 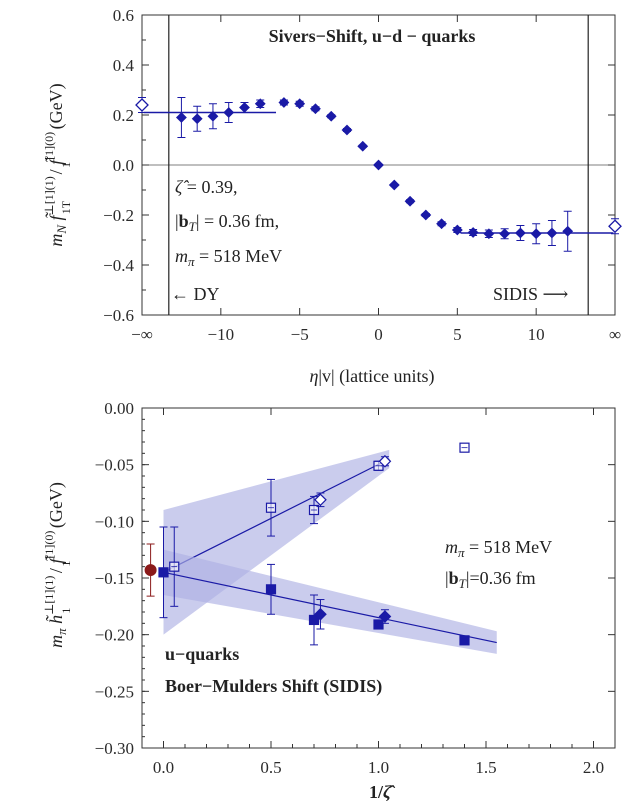 What do you see at coordinates (202, 654) in the screenshot?
I see `quark-label: u−quarks` at bounding box center [202, 654].